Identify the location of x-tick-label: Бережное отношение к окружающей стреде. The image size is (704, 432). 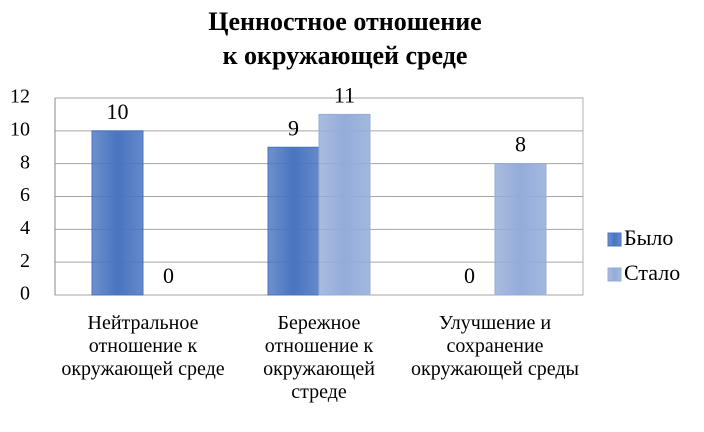
(319, 357).